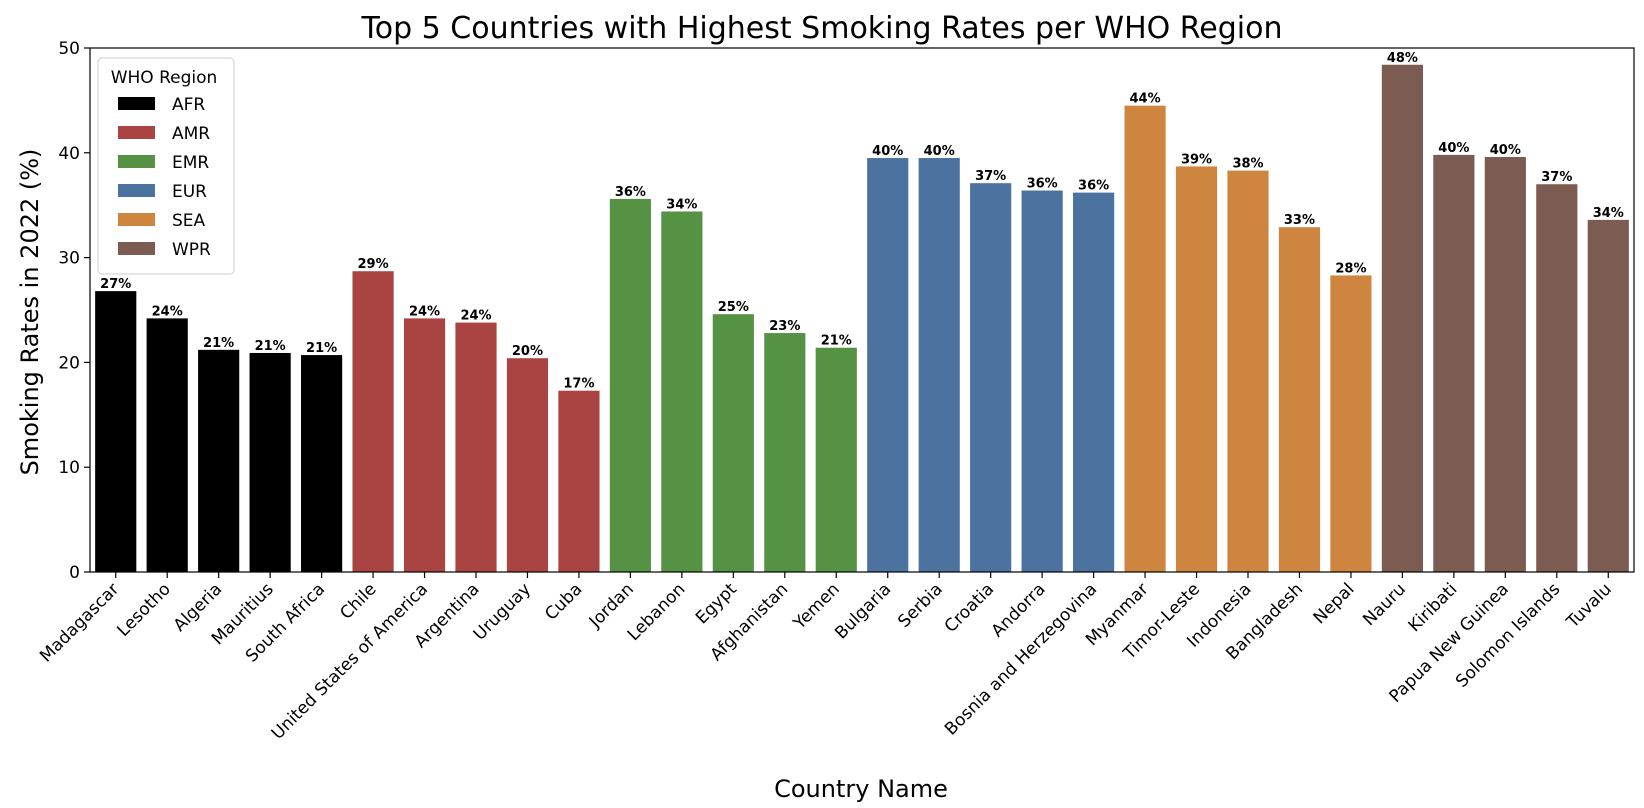 Image resolution: width=1644 pixels, height=808 pixels. I want to click on x-tick-label: Bulgaria, so click(863, 611).